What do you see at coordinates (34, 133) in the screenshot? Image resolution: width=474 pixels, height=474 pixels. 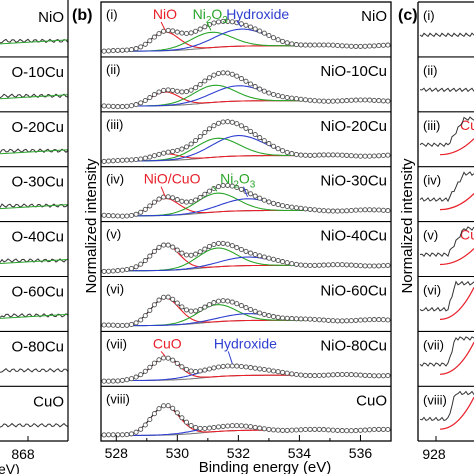 I see `left-panel-row: O-20Cu` at bounding box center [34, 133].